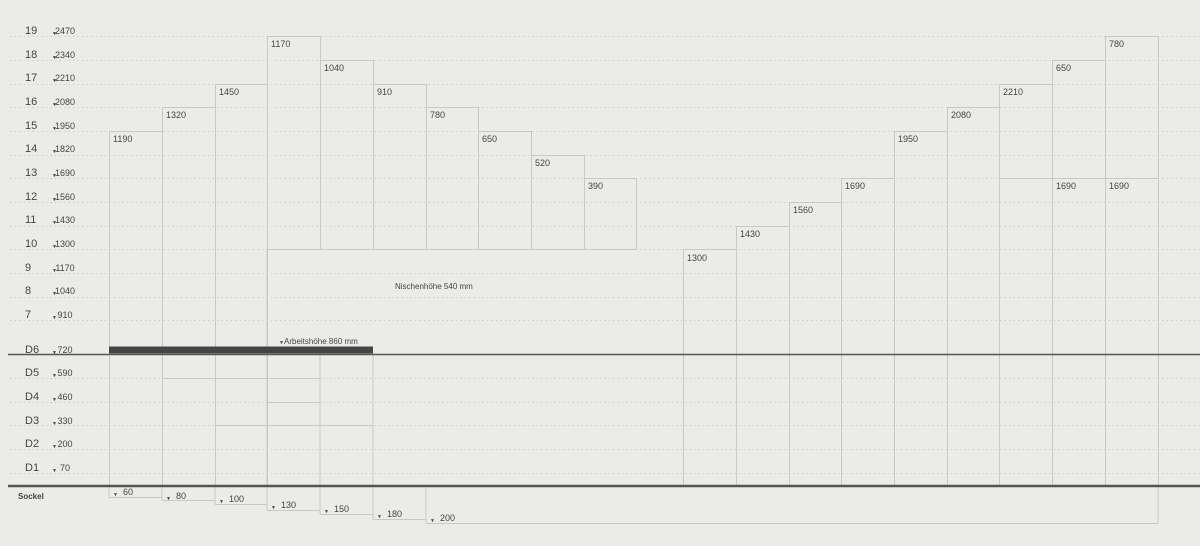 The image size is (1200, 546). Describe the element at coordinates (64, 315) in the screenshot. I see `row-height-value: 910` at that location.